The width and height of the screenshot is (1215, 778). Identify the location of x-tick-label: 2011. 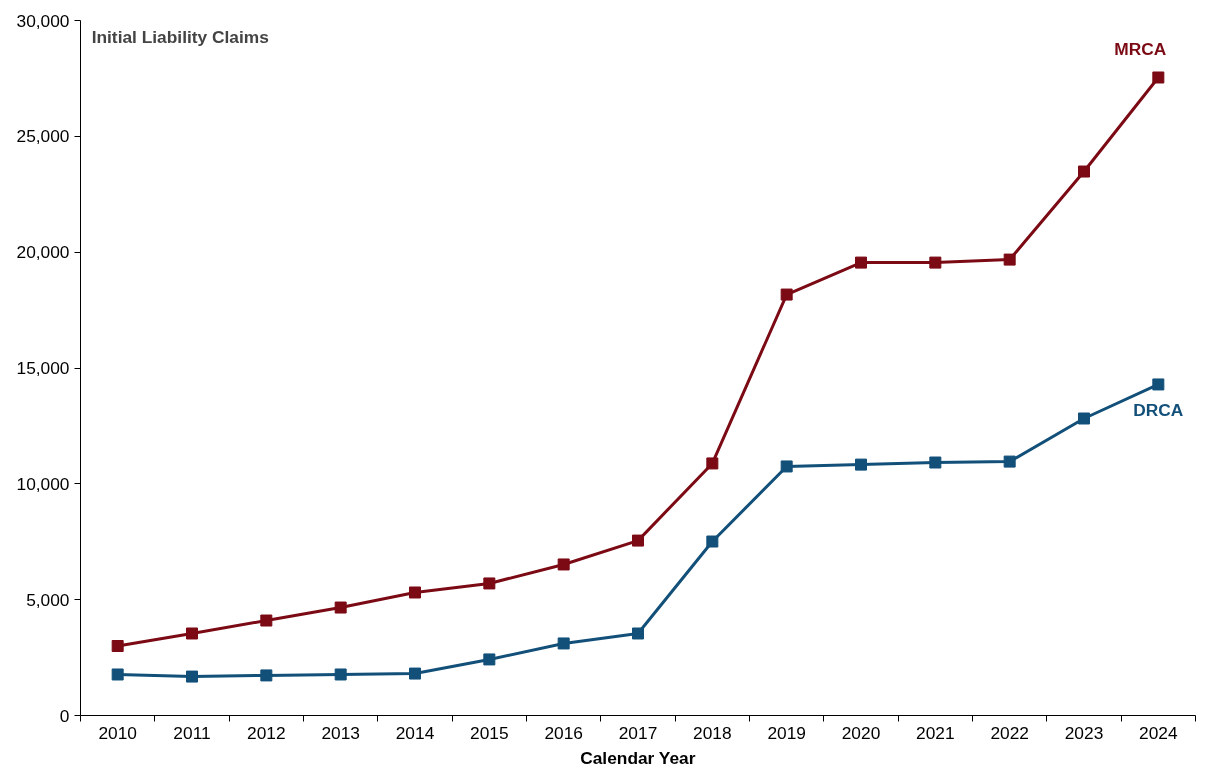
(192, 732).